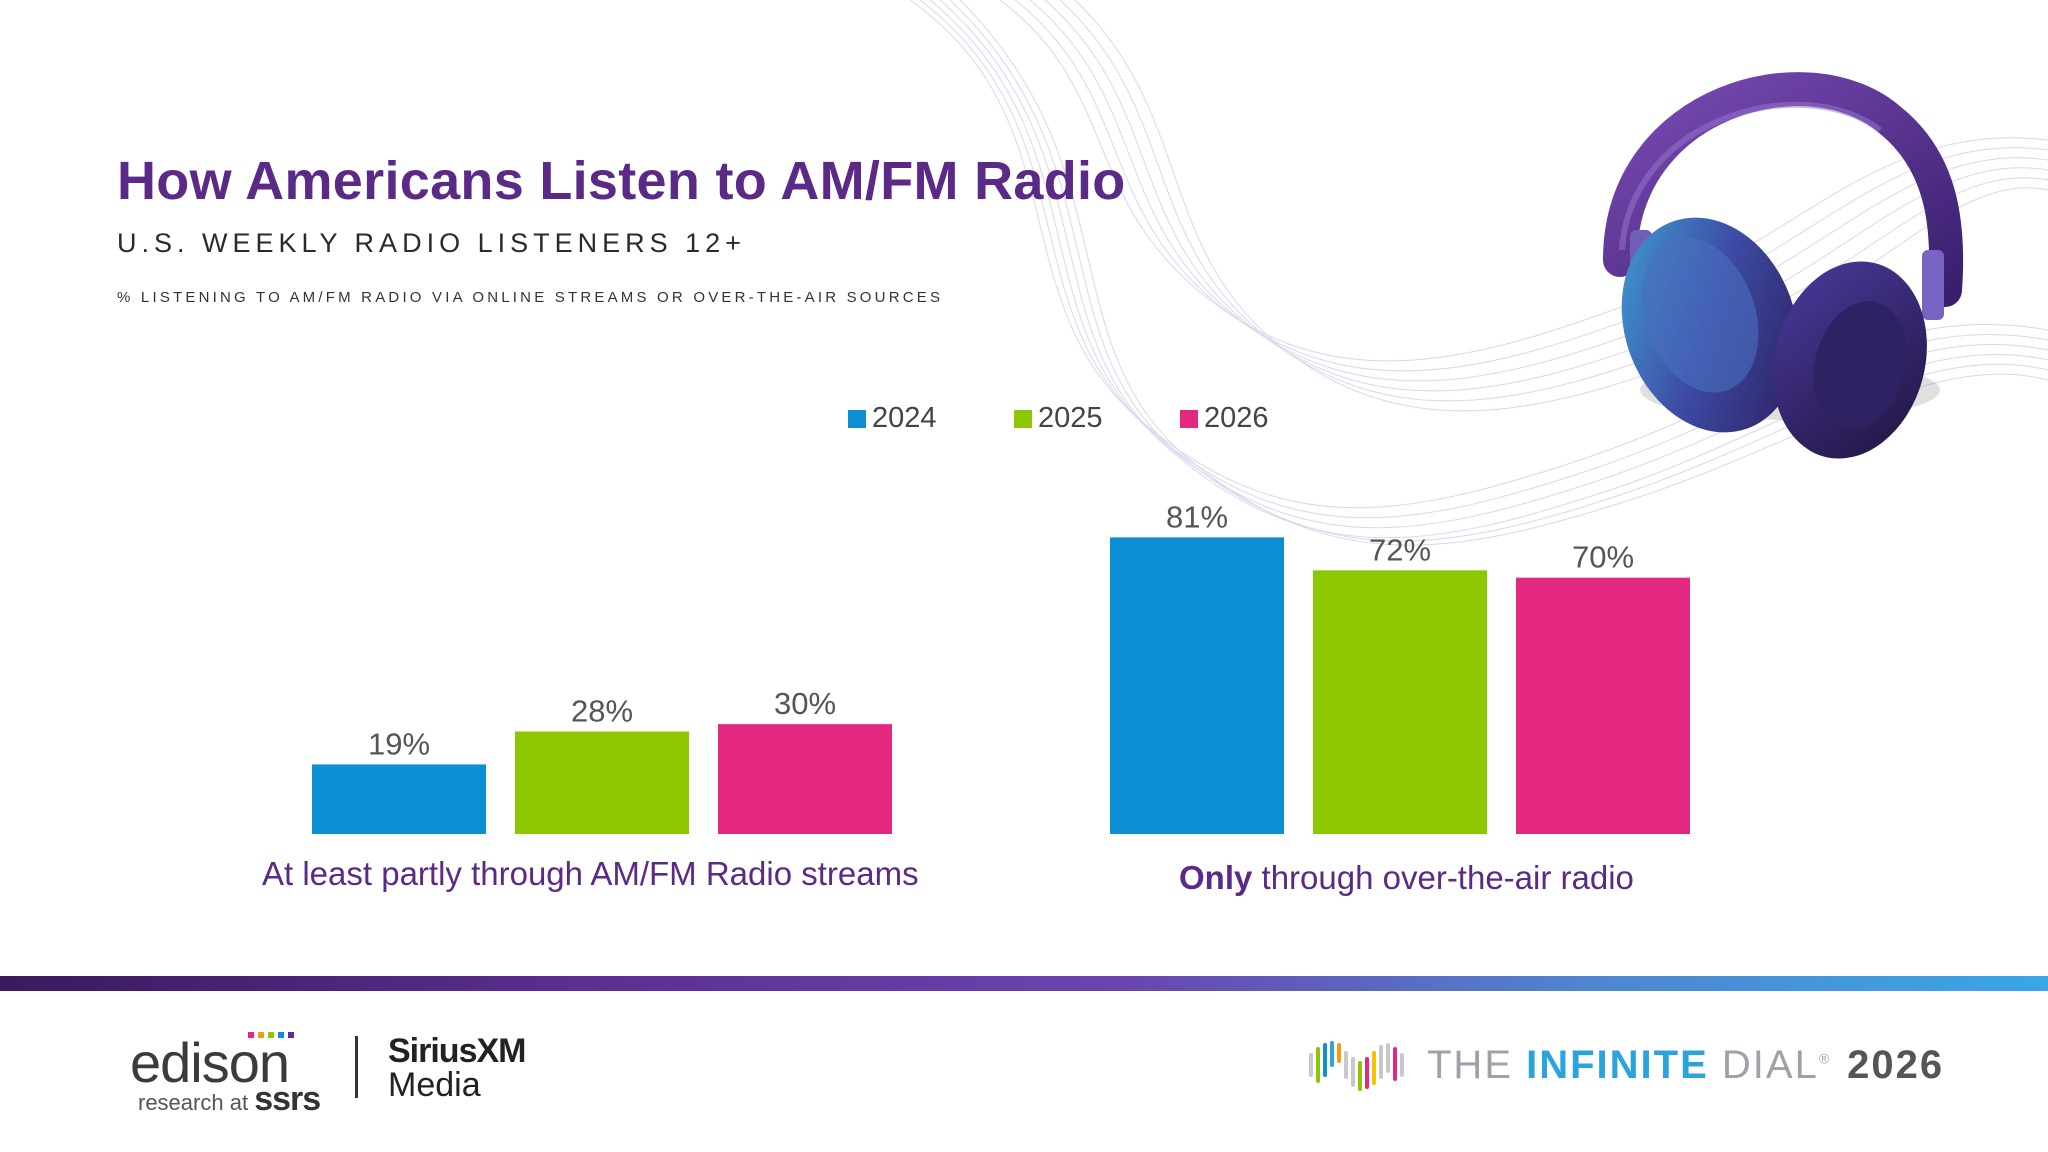  I want to click on chart-legend: 2024 2025 2026, so click(1097, 418).